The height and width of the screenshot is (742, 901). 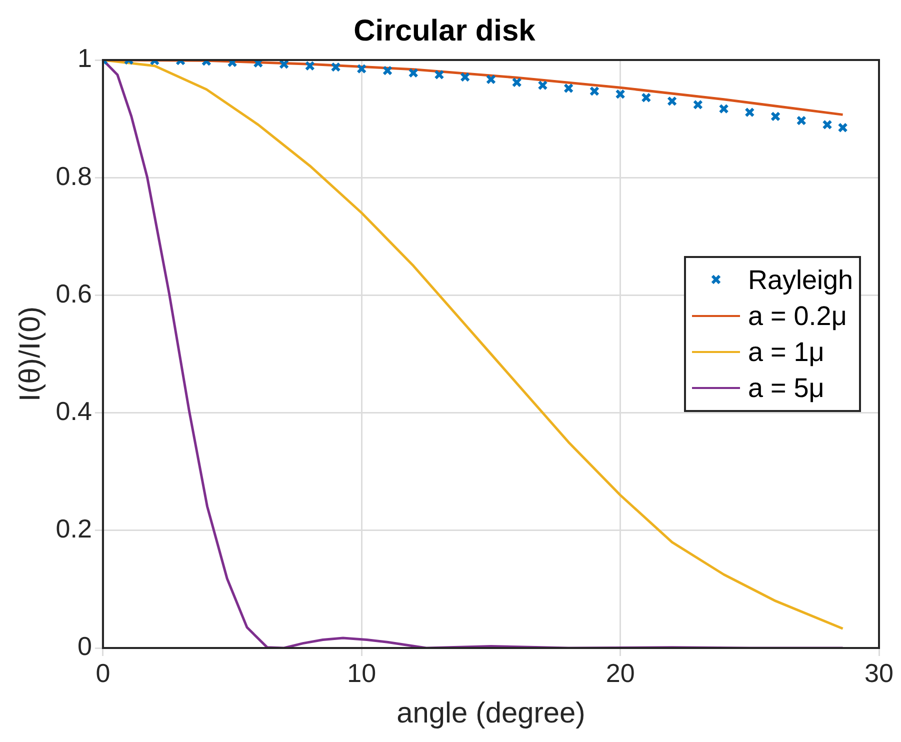 What do you see at coordinates (74, 411) in the screenshot?
I see `y-tick-label: 0.4` at bounding box center [74, 411].